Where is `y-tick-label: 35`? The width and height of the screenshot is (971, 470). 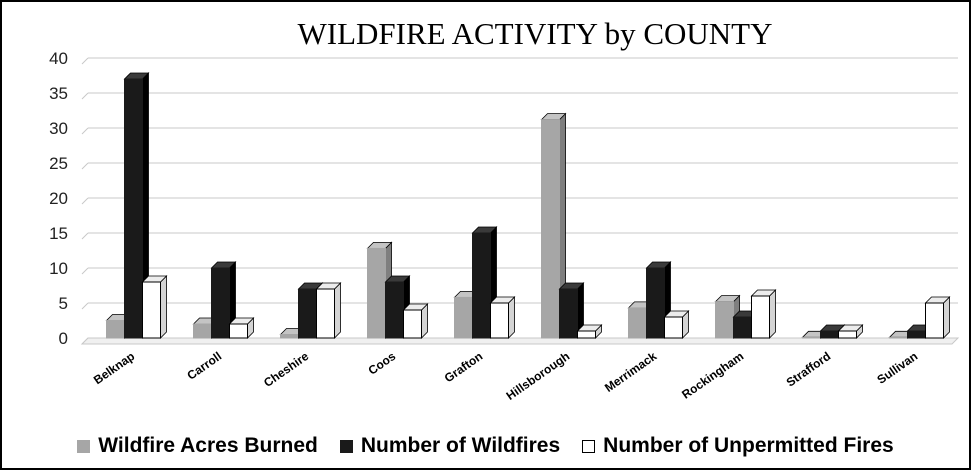 y-tick-label: 35 is located at coordinates (58, 93).